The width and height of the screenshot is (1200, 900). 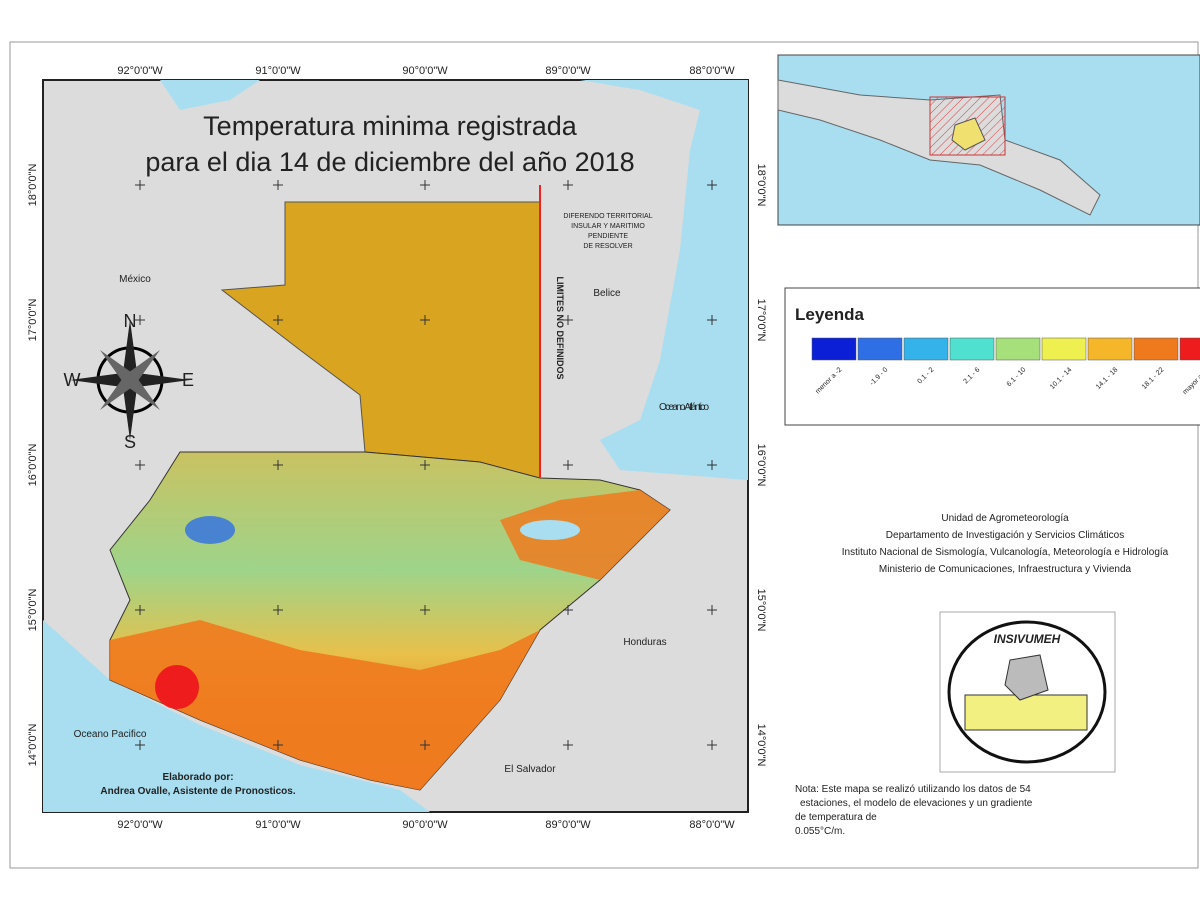 I want to click on credit: Elaborado por:, so click(x=197, y=777).